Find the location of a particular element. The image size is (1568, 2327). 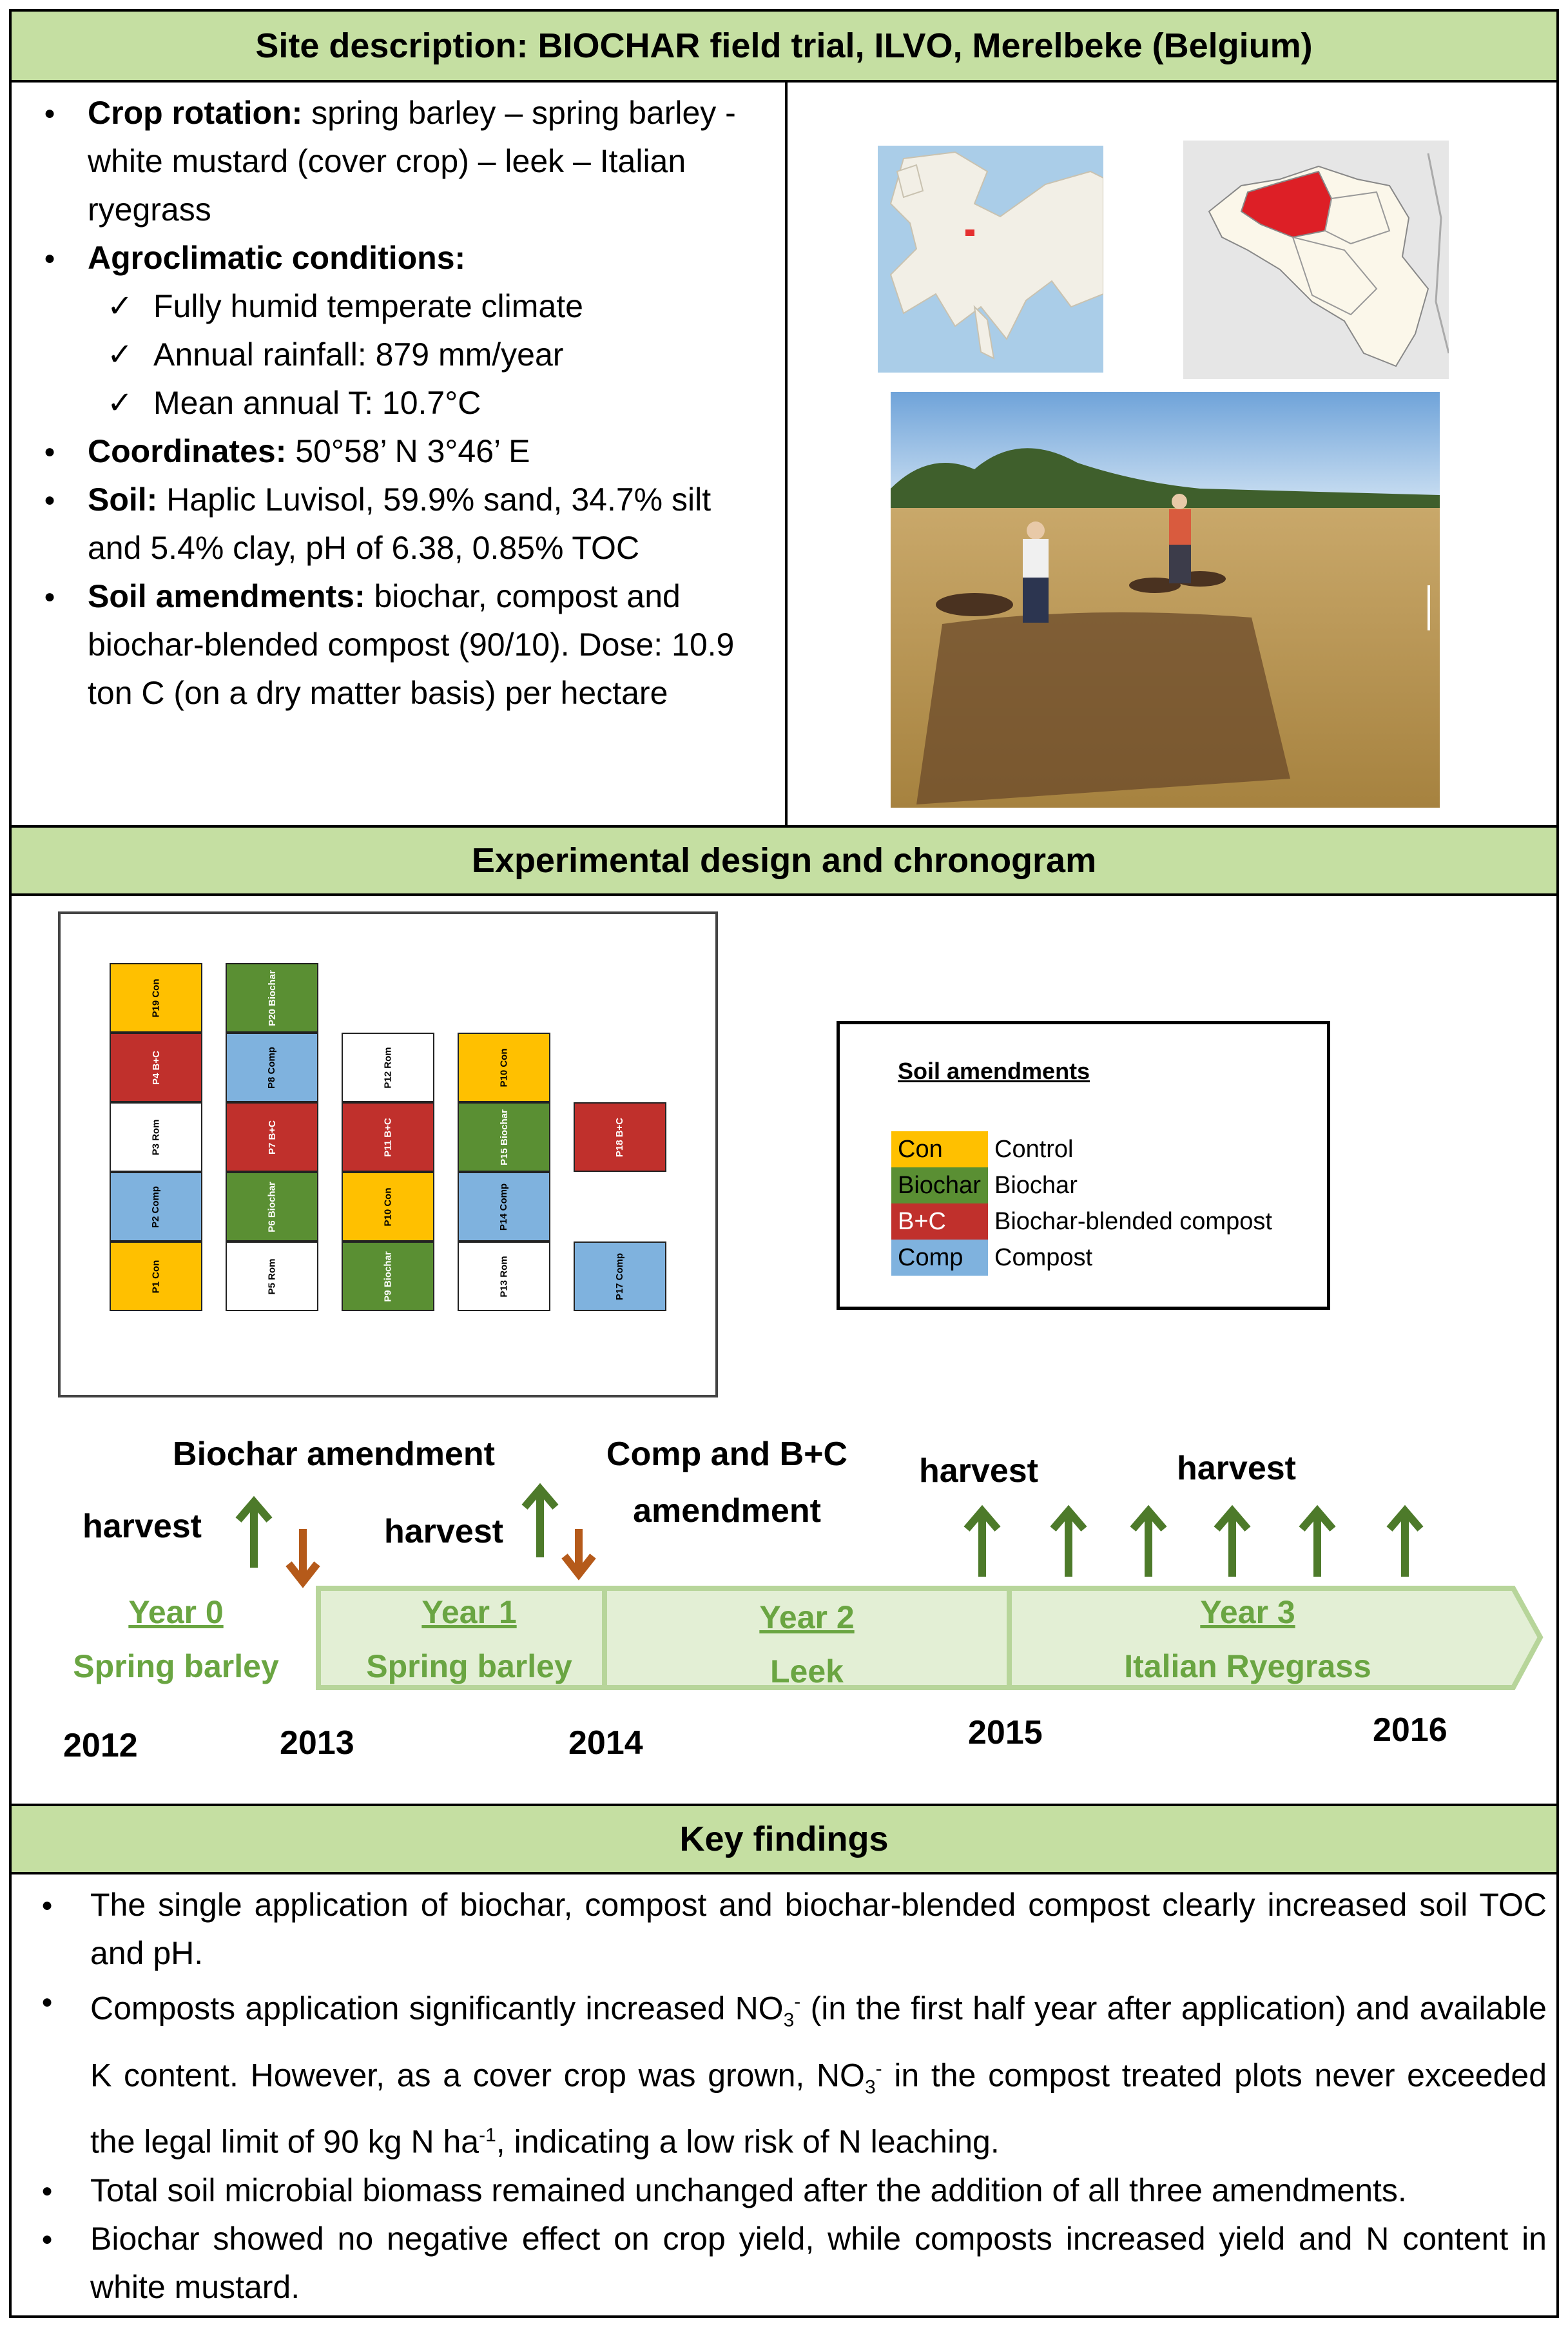

plot-cell: P11 B+C is located at coordinates (388, 1137).